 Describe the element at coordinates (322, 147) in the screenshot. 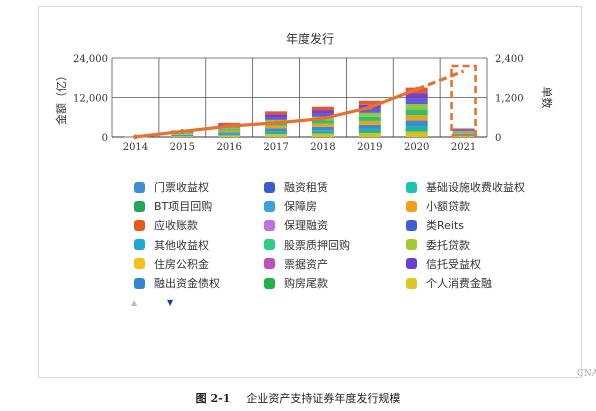

I see `x-tick-label: 2018` at that location.